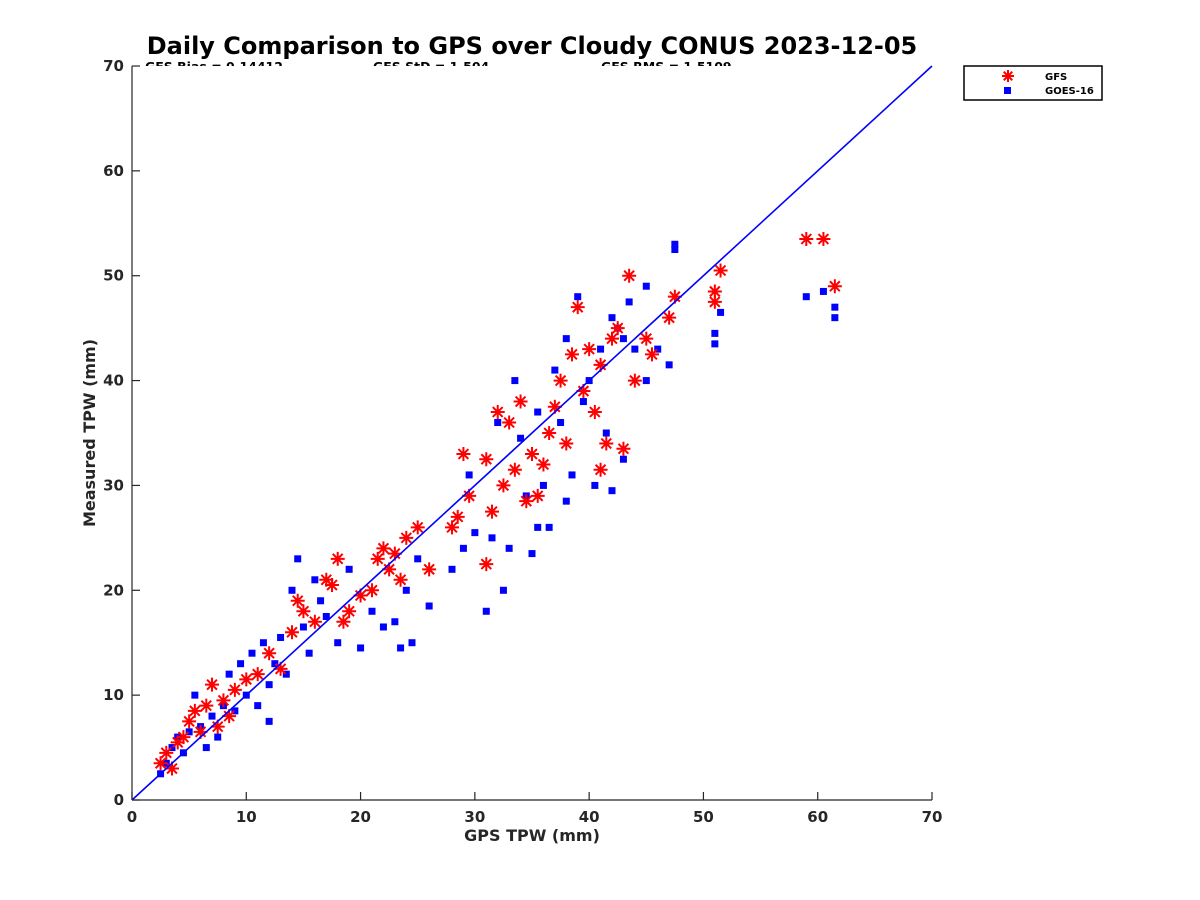 The height and width of the screenshot is (900, 1200). Describe the element at coordinates (1069, 91) in the screenshot. I see `legend-goes-16-label: GOES-16` at that location.